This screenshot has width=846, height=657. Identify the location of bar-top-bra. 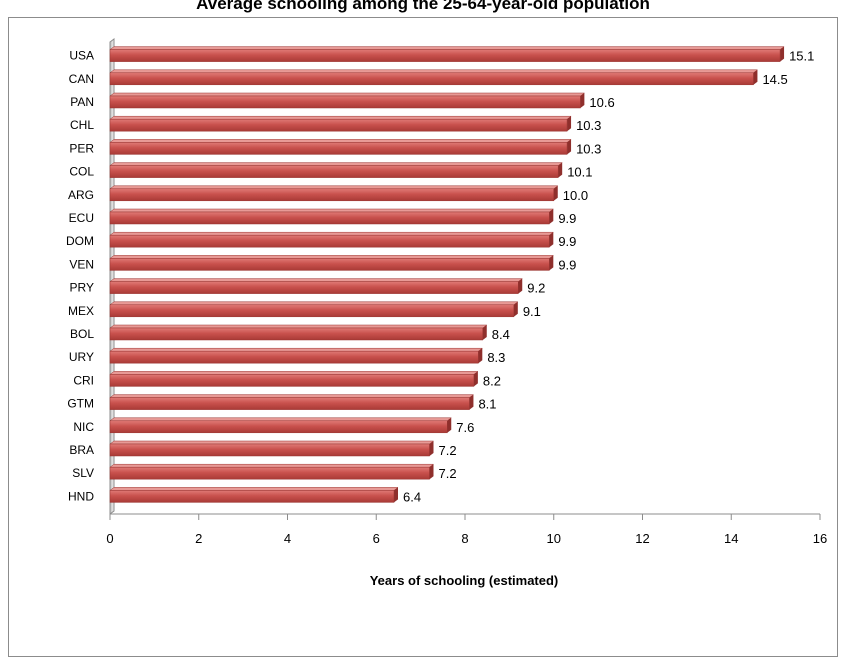
(272, 442).